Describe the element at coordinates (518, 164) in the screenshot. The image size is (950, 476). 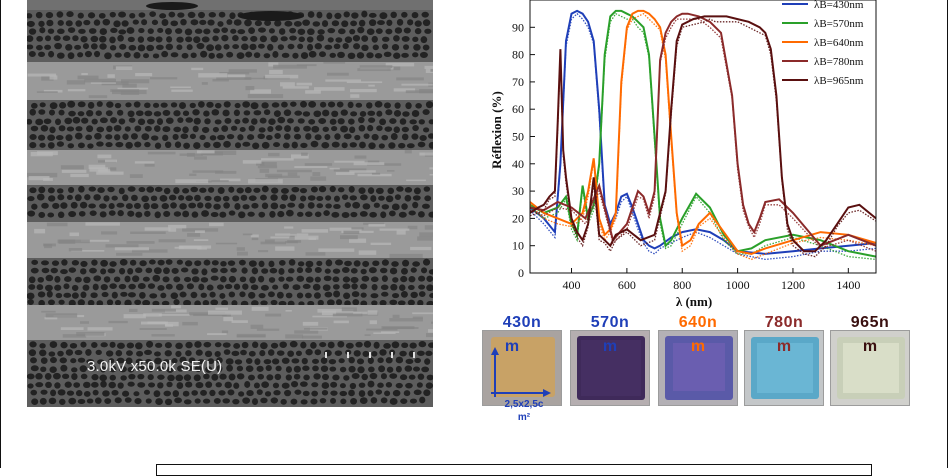
I see `y-tick-label: 40` at that location.